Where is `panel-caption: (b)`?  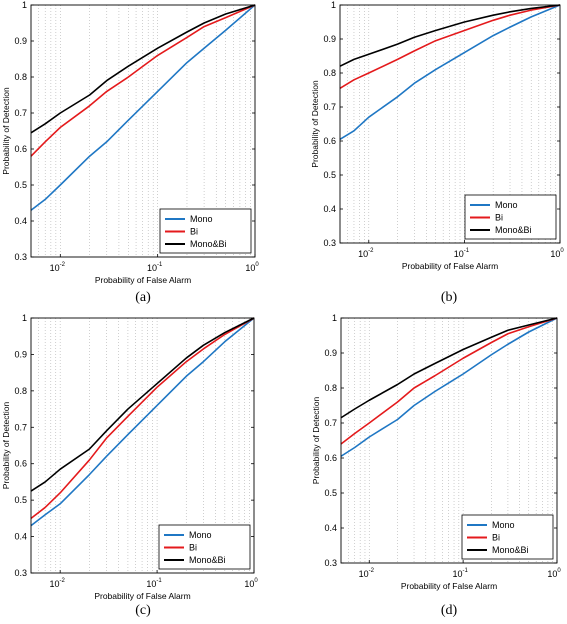 panel-caption: (b) is located at coordinates (449, 297).